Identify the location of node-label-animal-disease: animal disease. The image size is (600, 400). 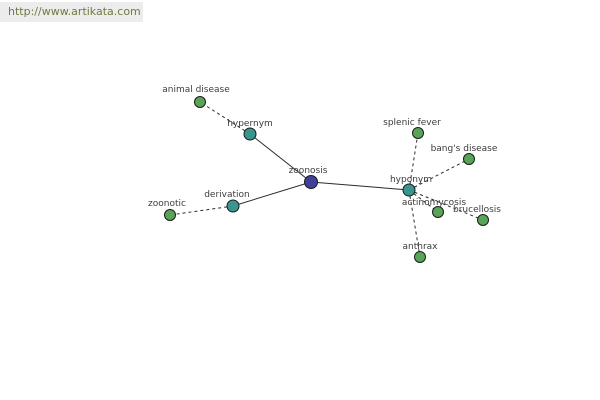
(196, 90).